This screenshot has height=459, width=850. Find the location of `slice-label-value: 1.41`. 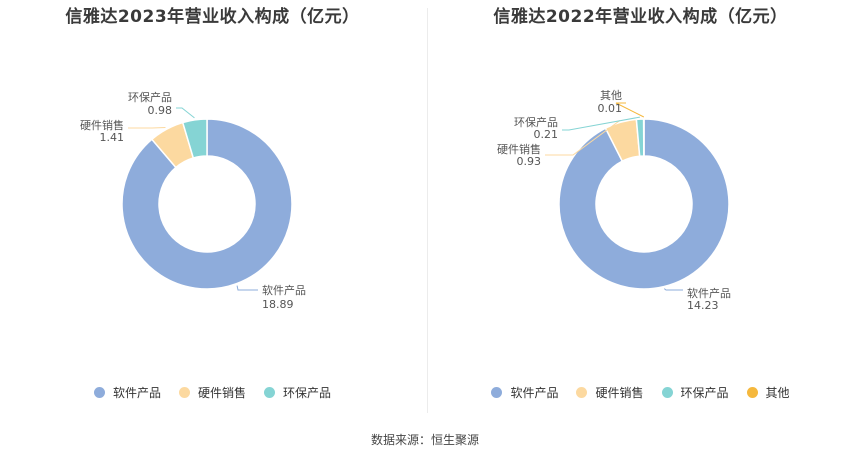

slice-label-value: 1.41 is located at coordinates (112, 137).